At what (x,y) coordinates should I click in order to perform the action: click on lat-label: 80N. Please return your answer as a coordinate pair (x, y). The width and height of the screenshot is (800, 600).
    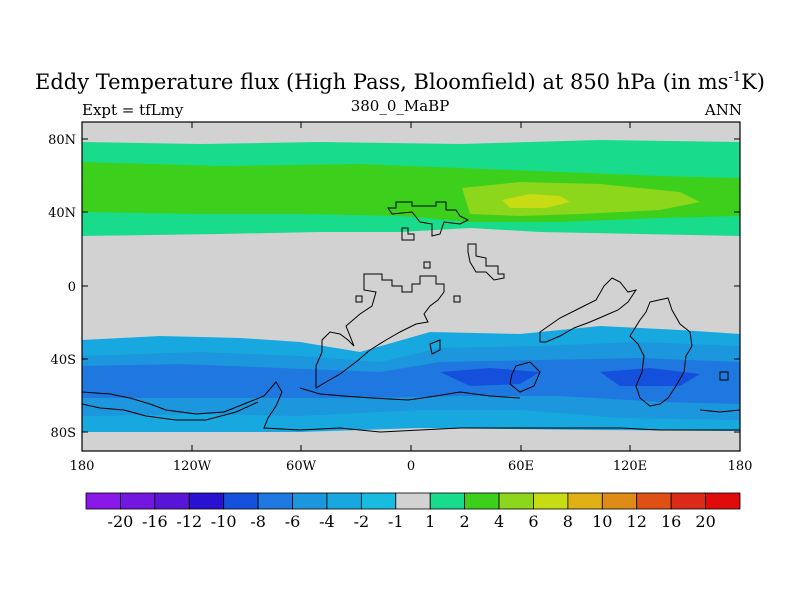
    Looking at the image, I should click on (62, 140).